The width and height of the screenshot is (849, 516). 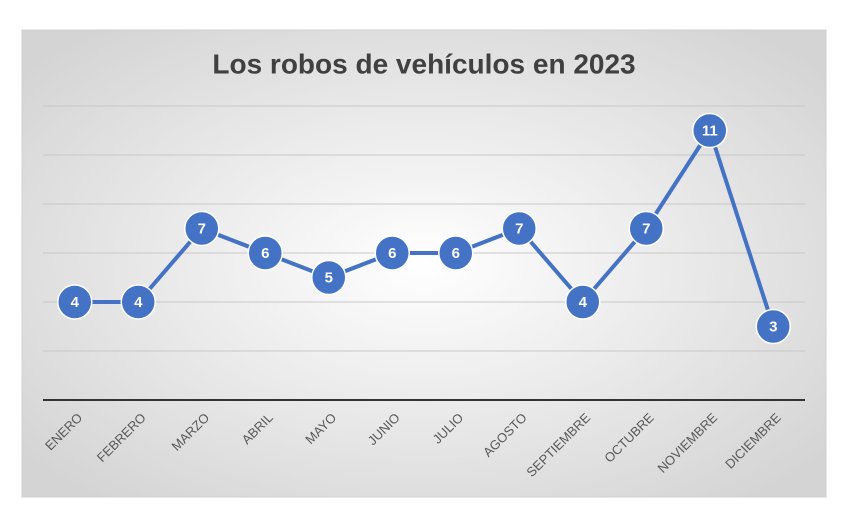 I want to click on data-label: 11, so click(x=710, y=130).